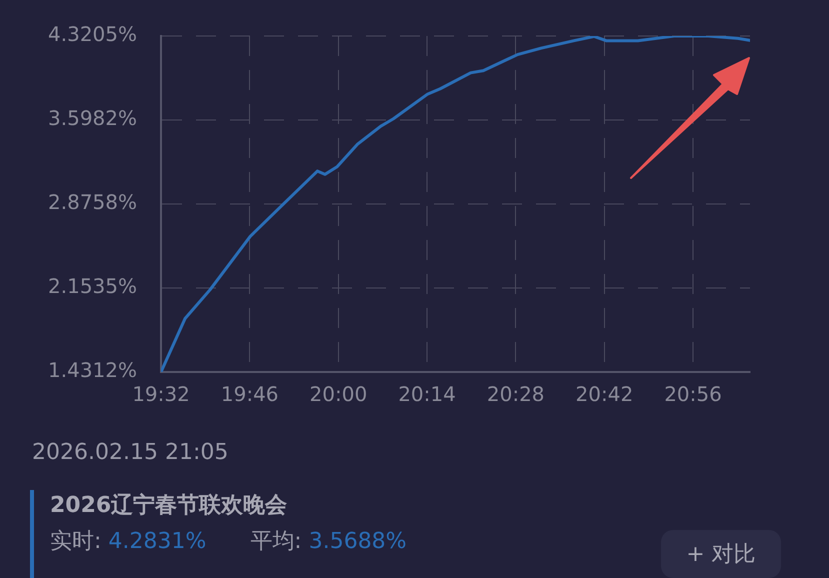  What do you see at coordinates (605, 394) in the screenshot?
I see `x-tick-label: 20:42` at bounding box center [605, 394].